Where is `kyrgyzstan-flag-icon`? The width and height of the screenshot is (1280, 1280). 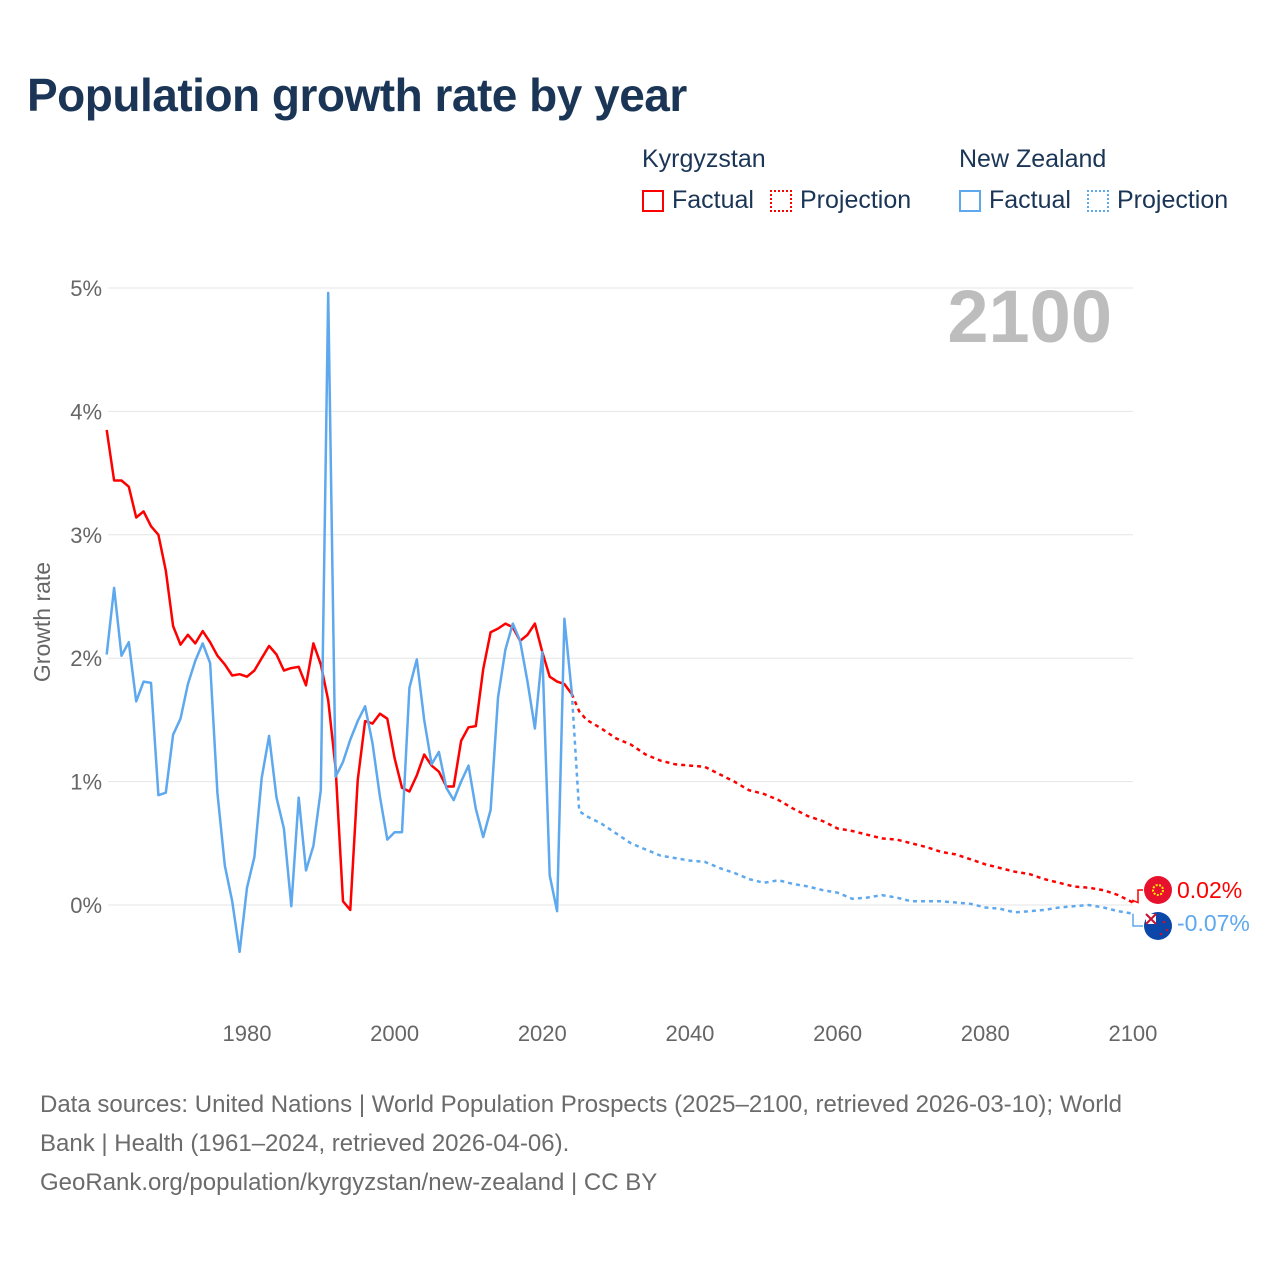
kyrgyzstan-flag-icon is located at coordinates (1158, 890).